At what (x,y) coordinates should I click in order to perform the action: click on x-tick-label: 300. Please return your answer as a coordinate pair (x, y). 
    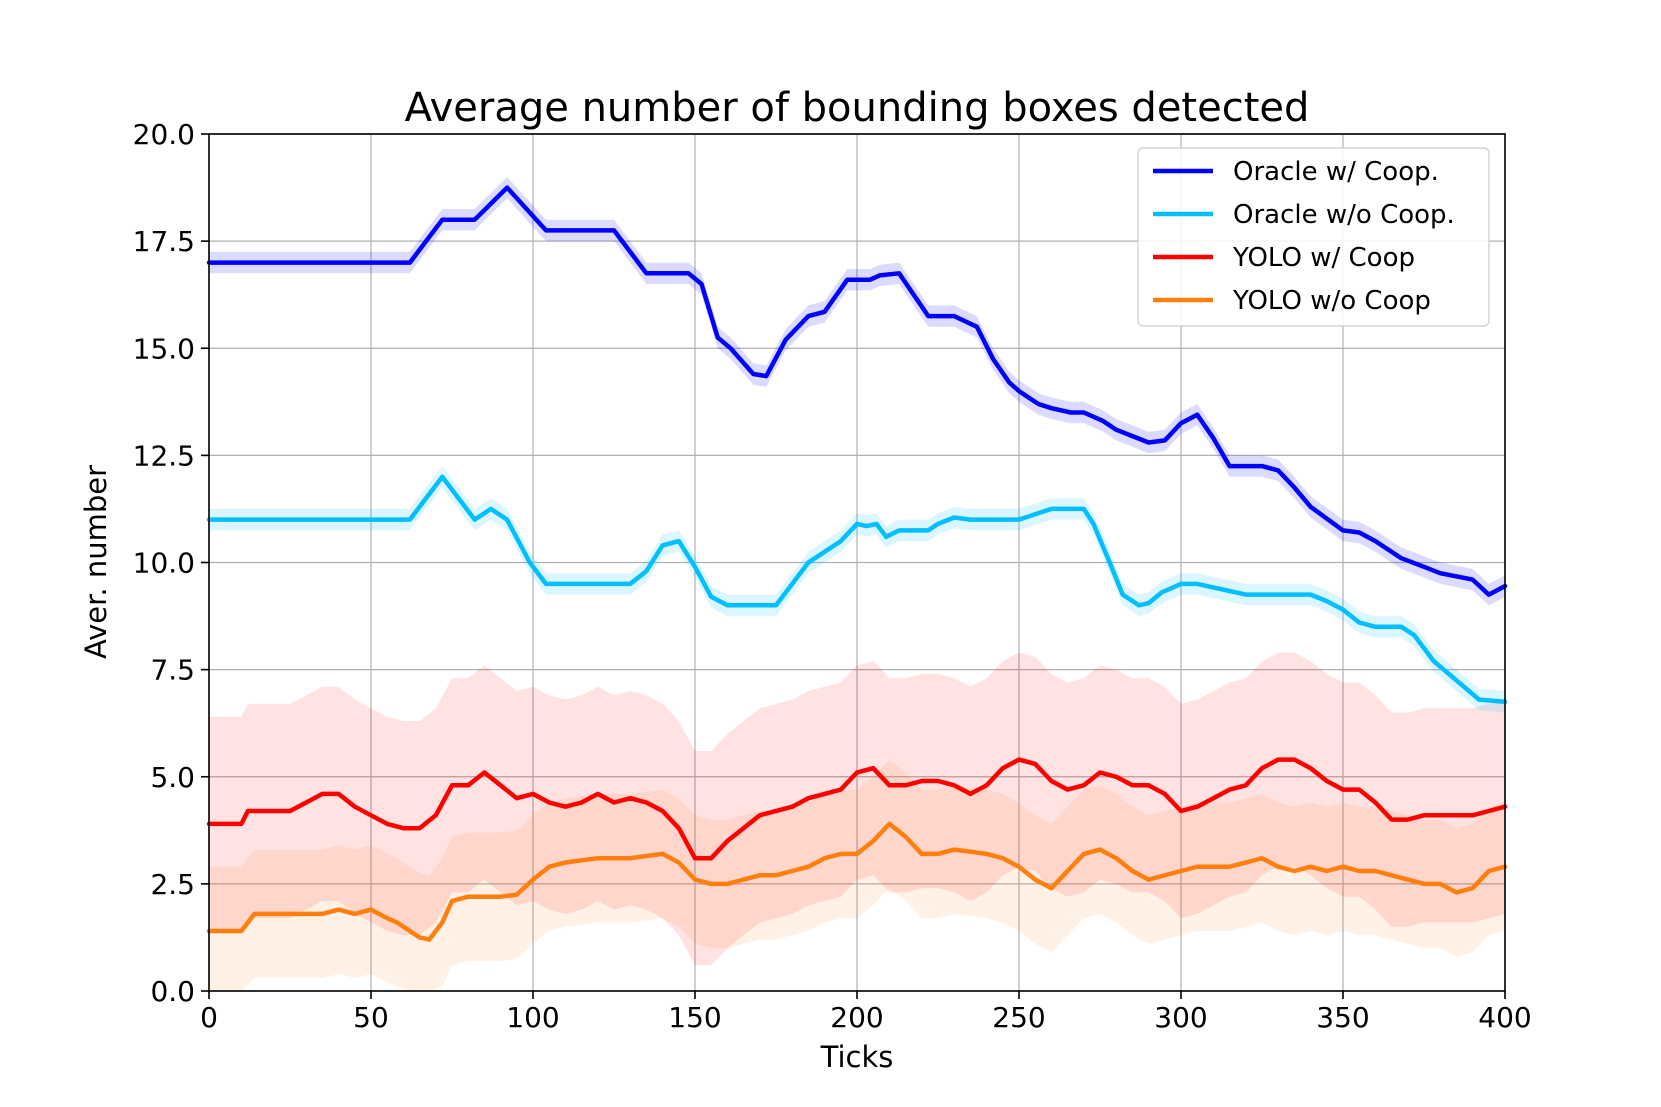
    Looking at the image, I should click on (1180, 1017).